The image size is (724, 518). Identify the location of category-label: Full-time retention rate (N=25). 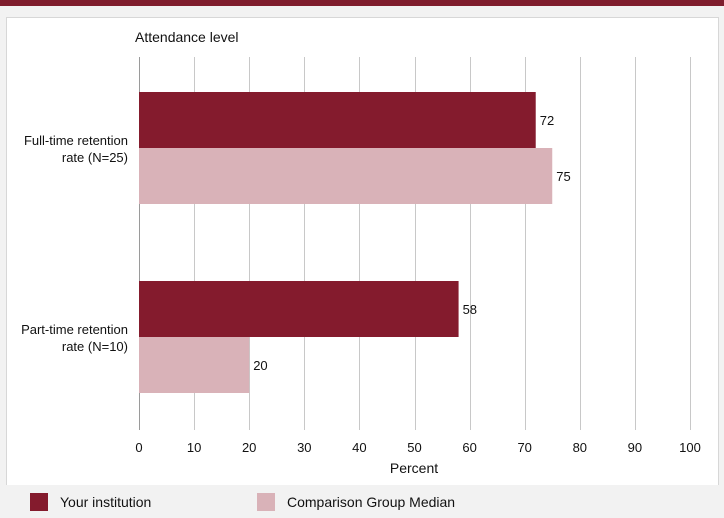
(76, 149).